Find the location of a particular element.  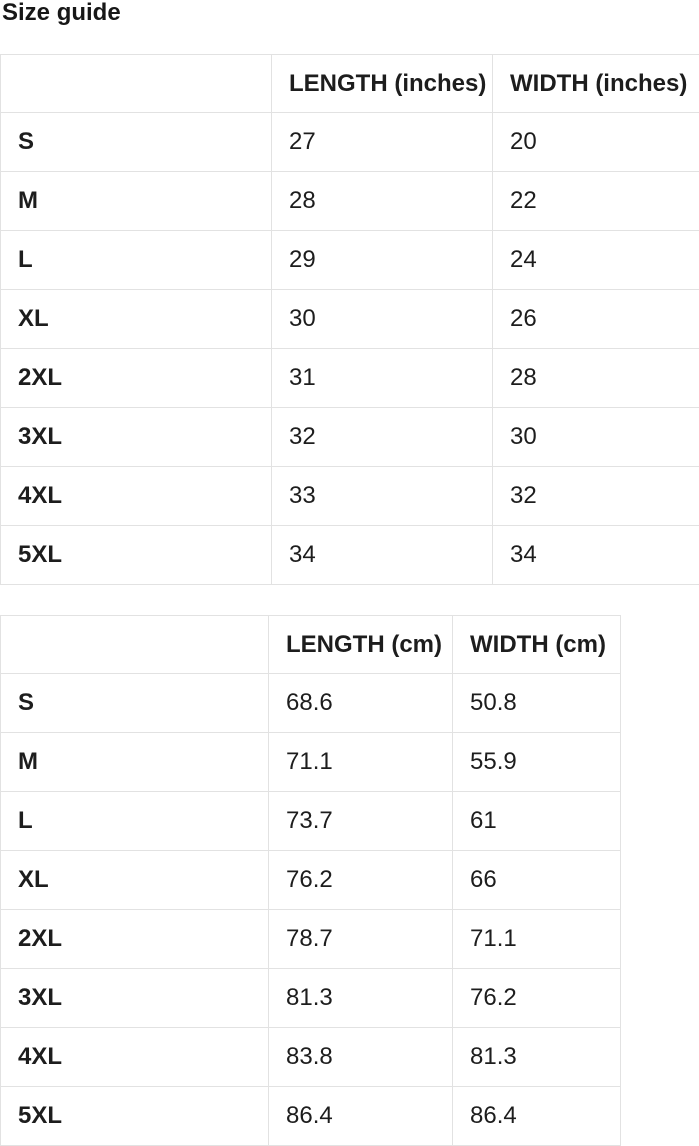

width-value: 71.1 is located at coordinates (537, 939).